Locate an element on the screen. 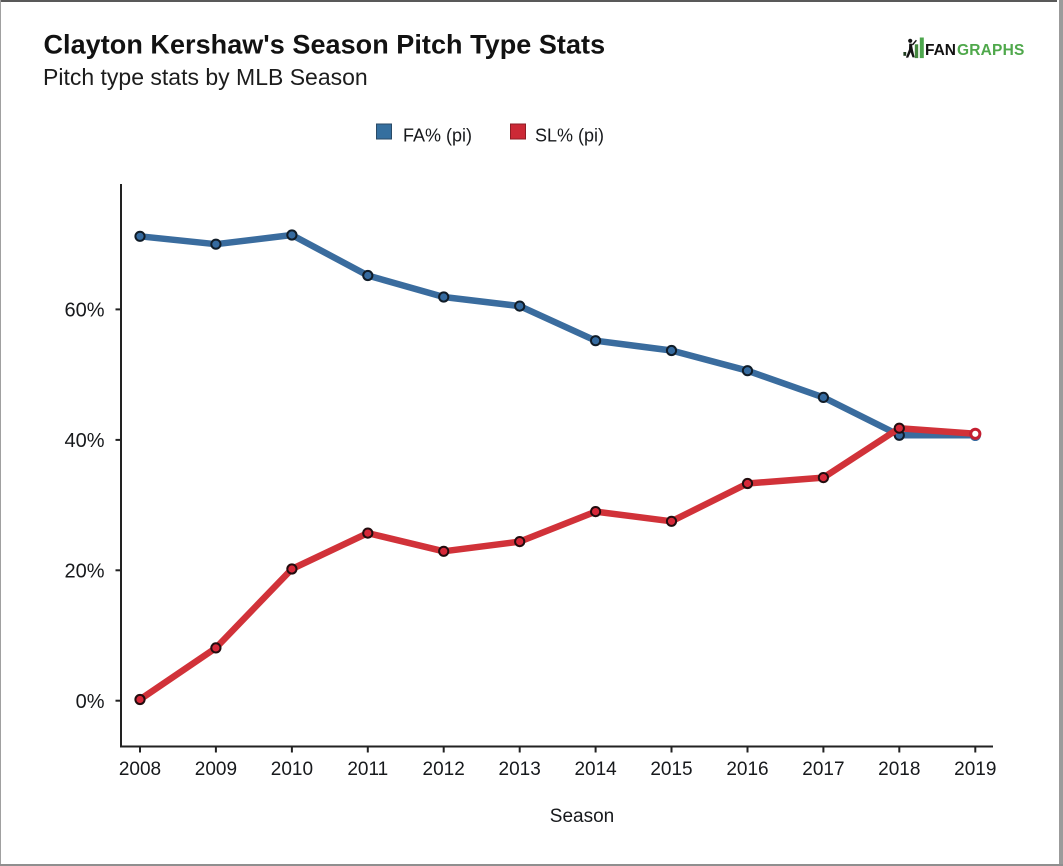 This screenshot has width=1063, height=866. svg-text: Pitch type stats by MLB Season is located at coordinates (205, 77).